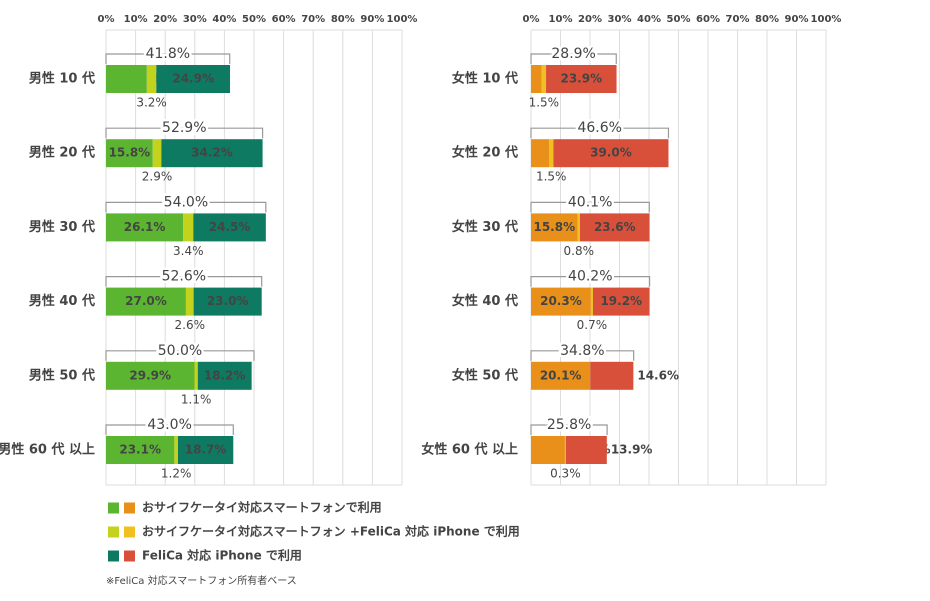  What do you see at coordinates (188, 251) in the screenshot?
I see `value-label: 3.4%` at bounding box center [188, 251].